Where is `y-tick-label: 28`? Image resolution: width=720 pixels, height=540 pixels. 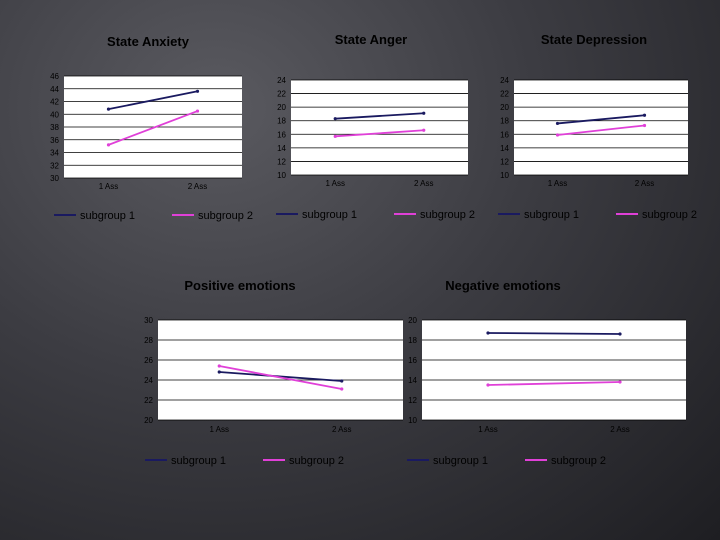 y-tick-label: 28 is located at coordinates (148, 340).